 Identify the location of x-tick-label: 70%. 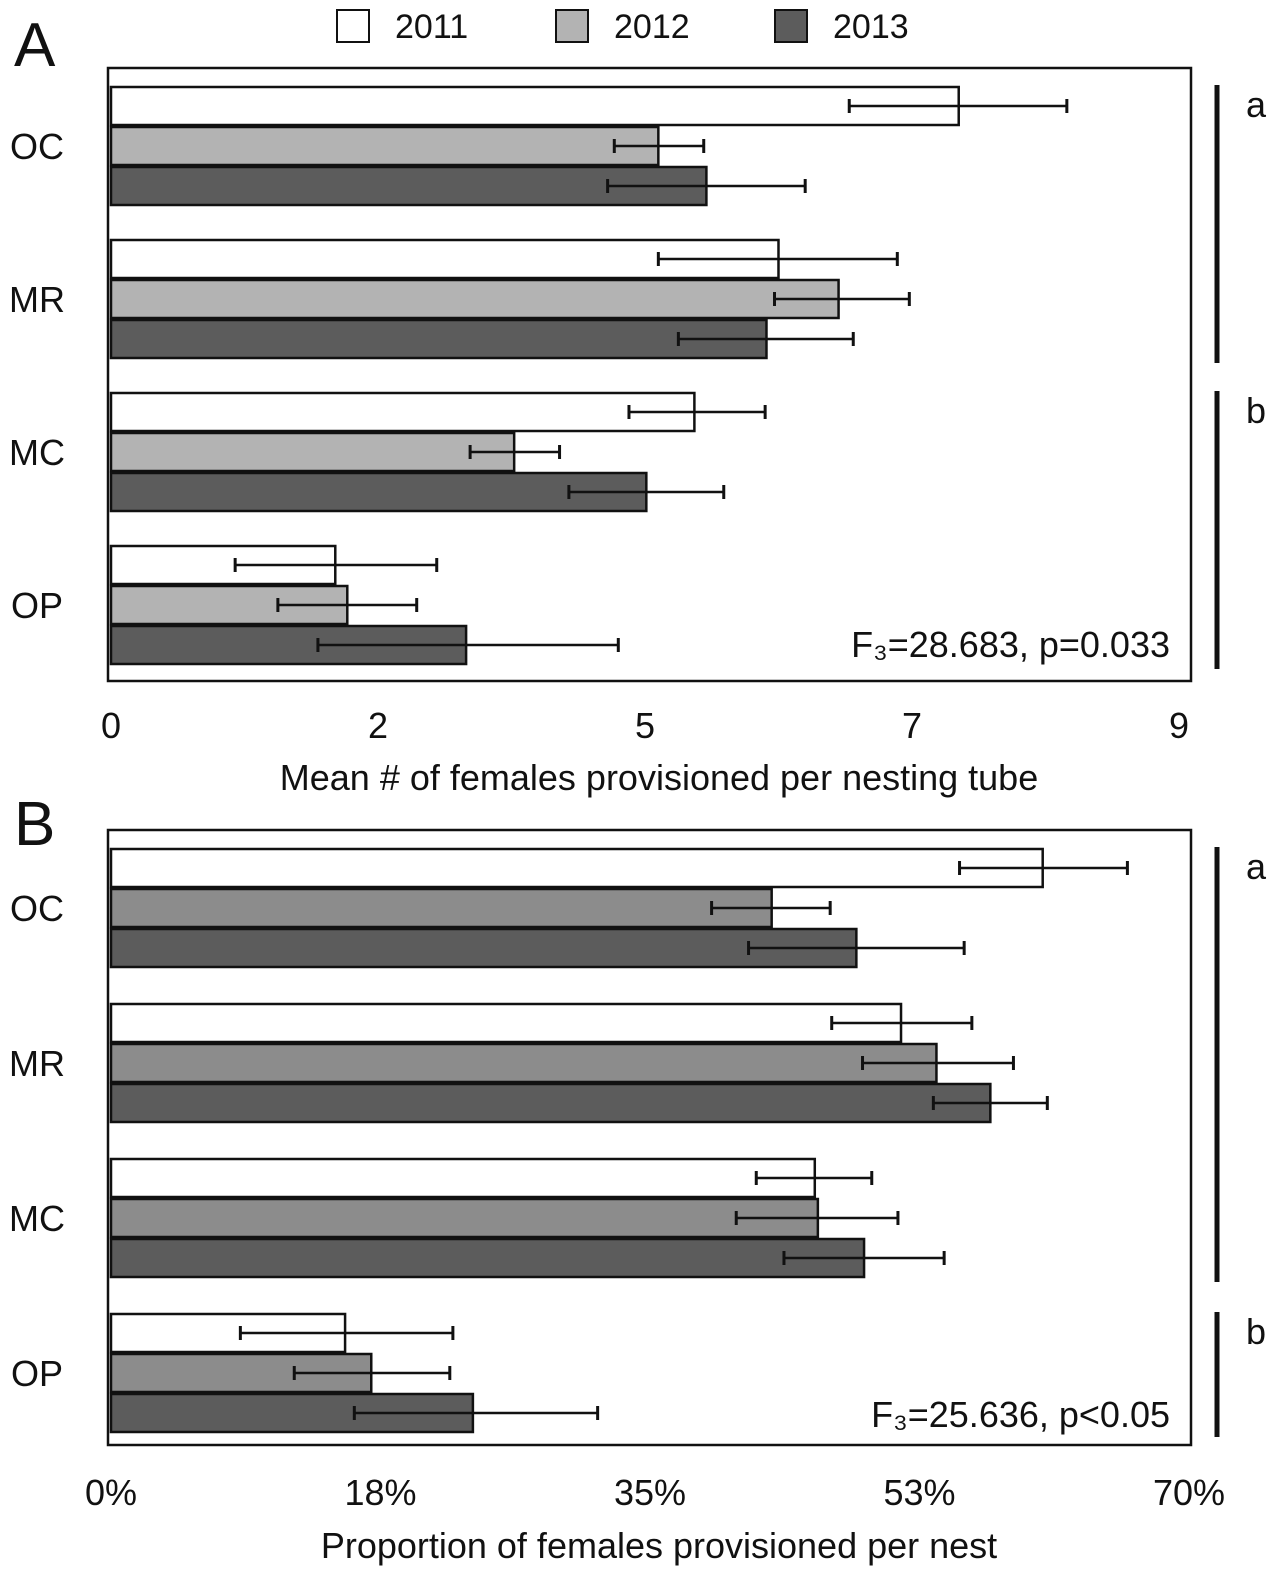
(1189, 1492).